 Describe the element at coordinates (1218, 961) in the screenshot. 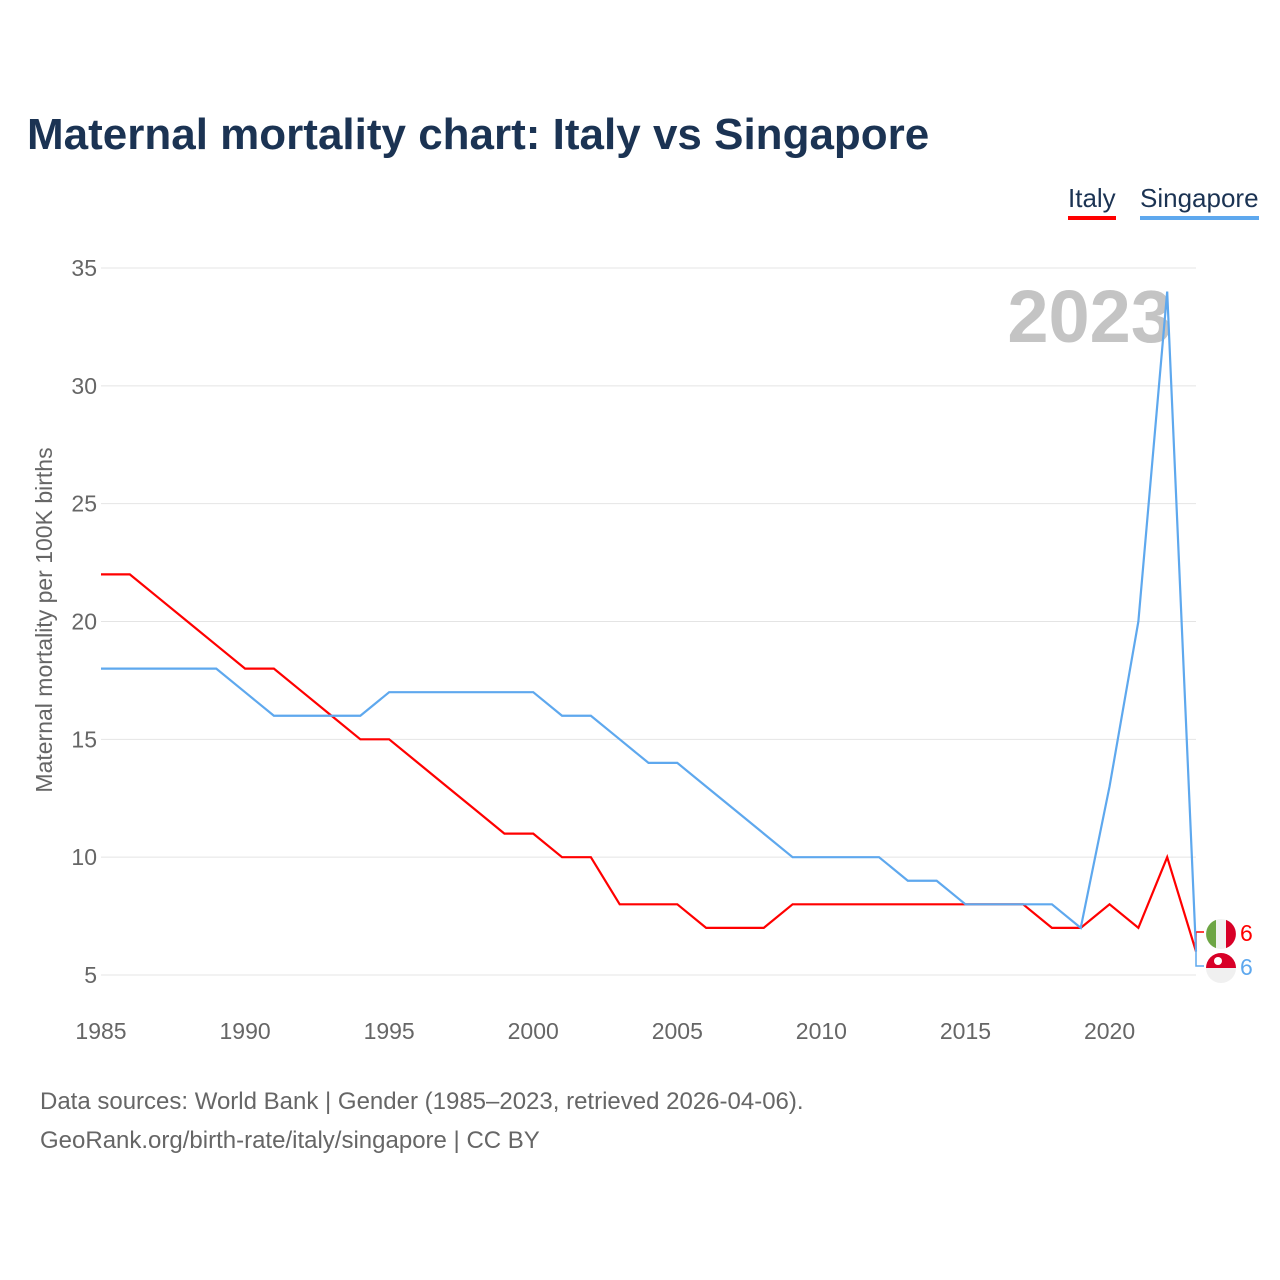

I see `singapore-flag-moon` at that location.